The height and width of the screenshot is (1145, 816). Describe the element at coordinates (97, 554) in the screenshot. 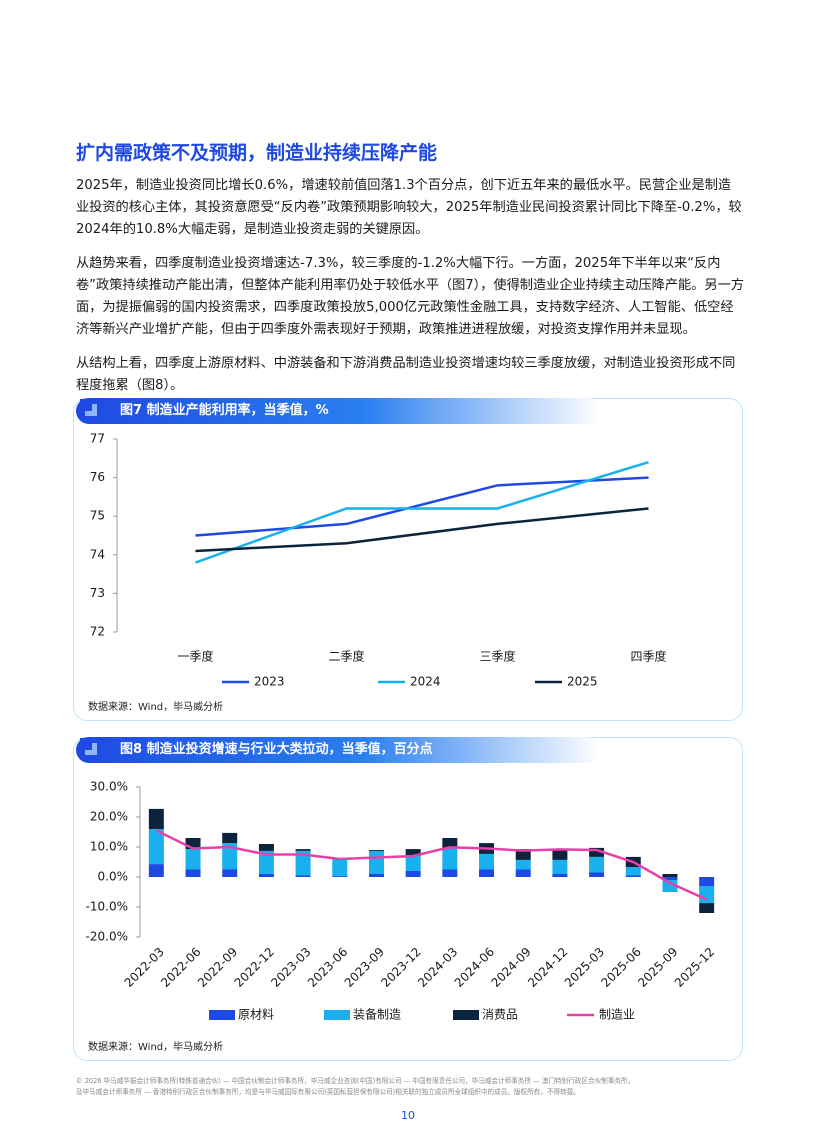

I see `y-tick-label: 74` at that location.